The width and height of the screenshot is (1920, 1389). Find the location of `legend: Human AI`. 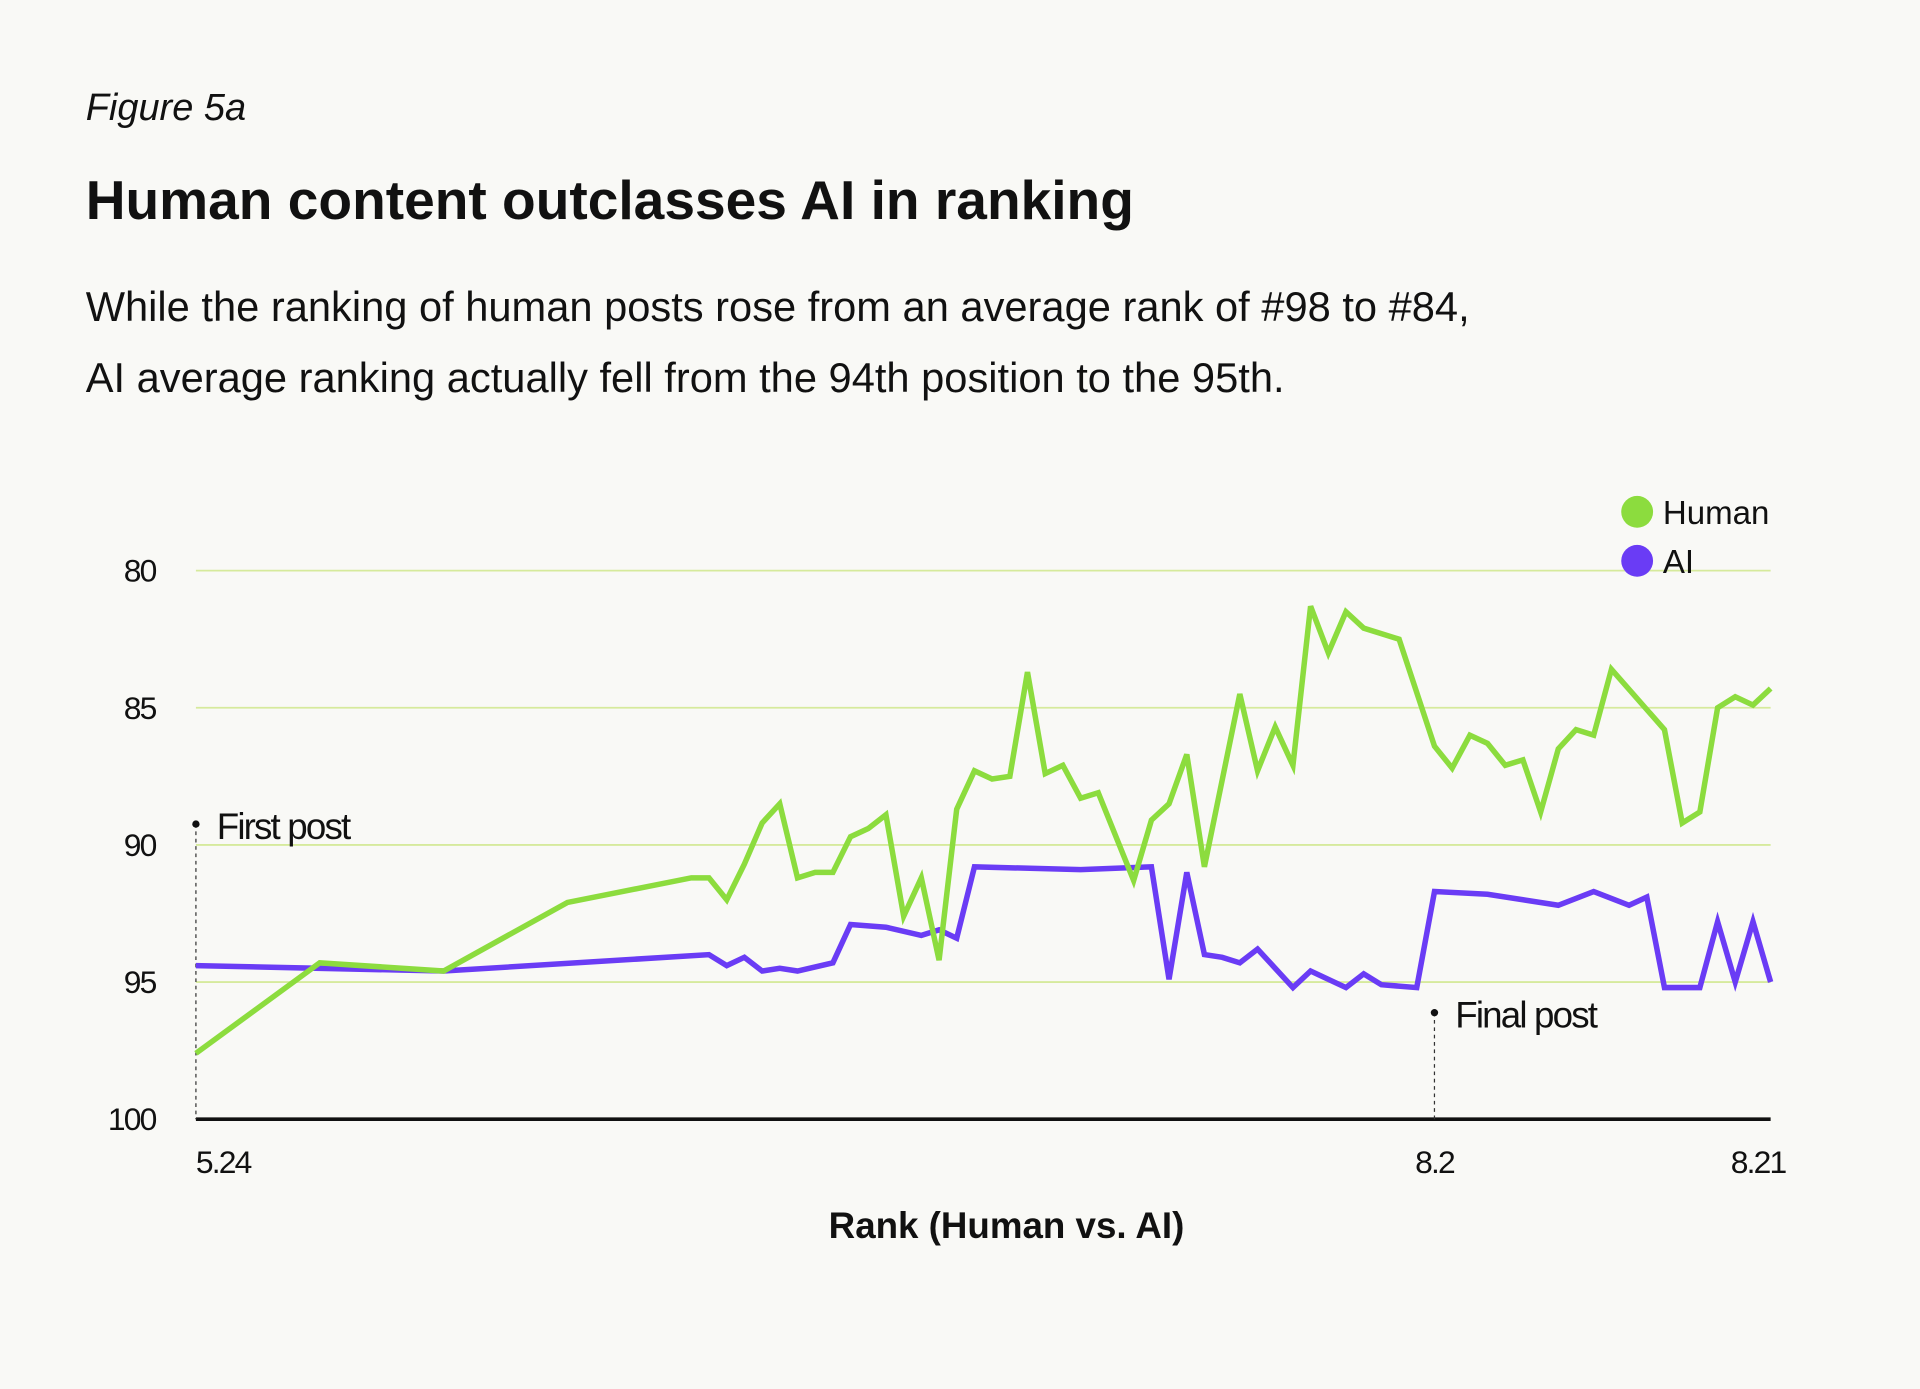

legend: Human AI is located at coordinates (1695, 538).